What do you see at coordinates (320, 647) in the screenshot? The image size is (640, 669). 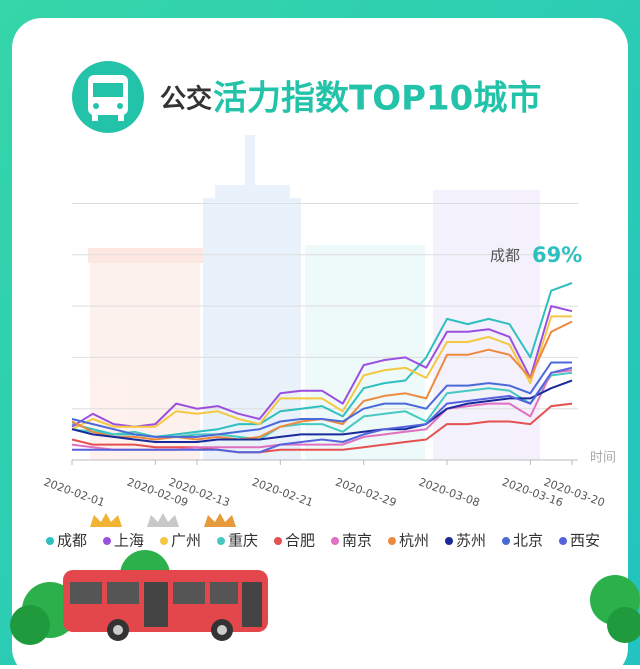 I see `source: 数据来源：支付宝&高德` at bounding box center [320, 647].